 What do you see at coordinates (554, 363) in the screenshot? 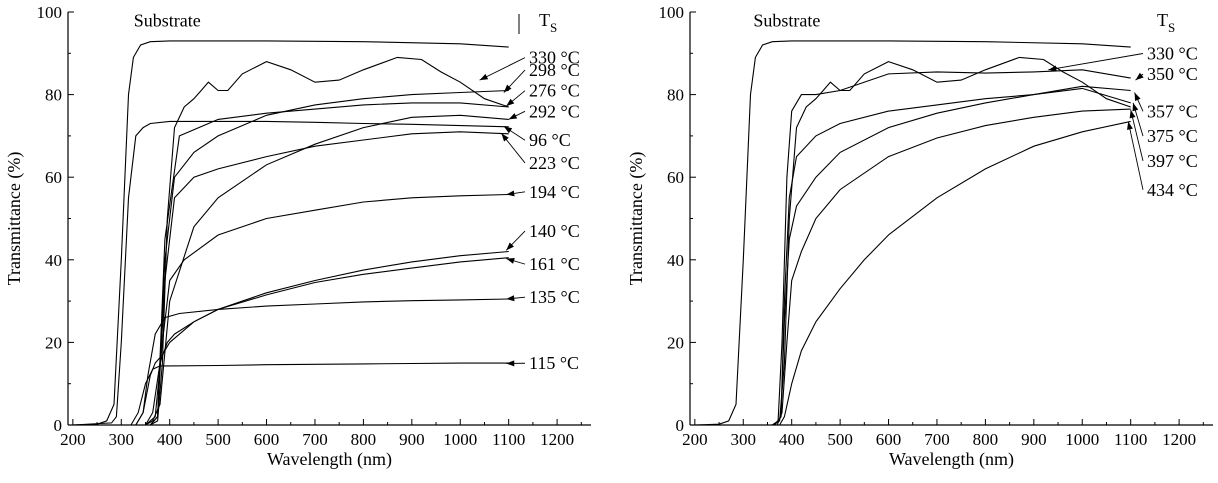
I see `series-label-115-c: 115 °C` at bounding box center [554, 363].